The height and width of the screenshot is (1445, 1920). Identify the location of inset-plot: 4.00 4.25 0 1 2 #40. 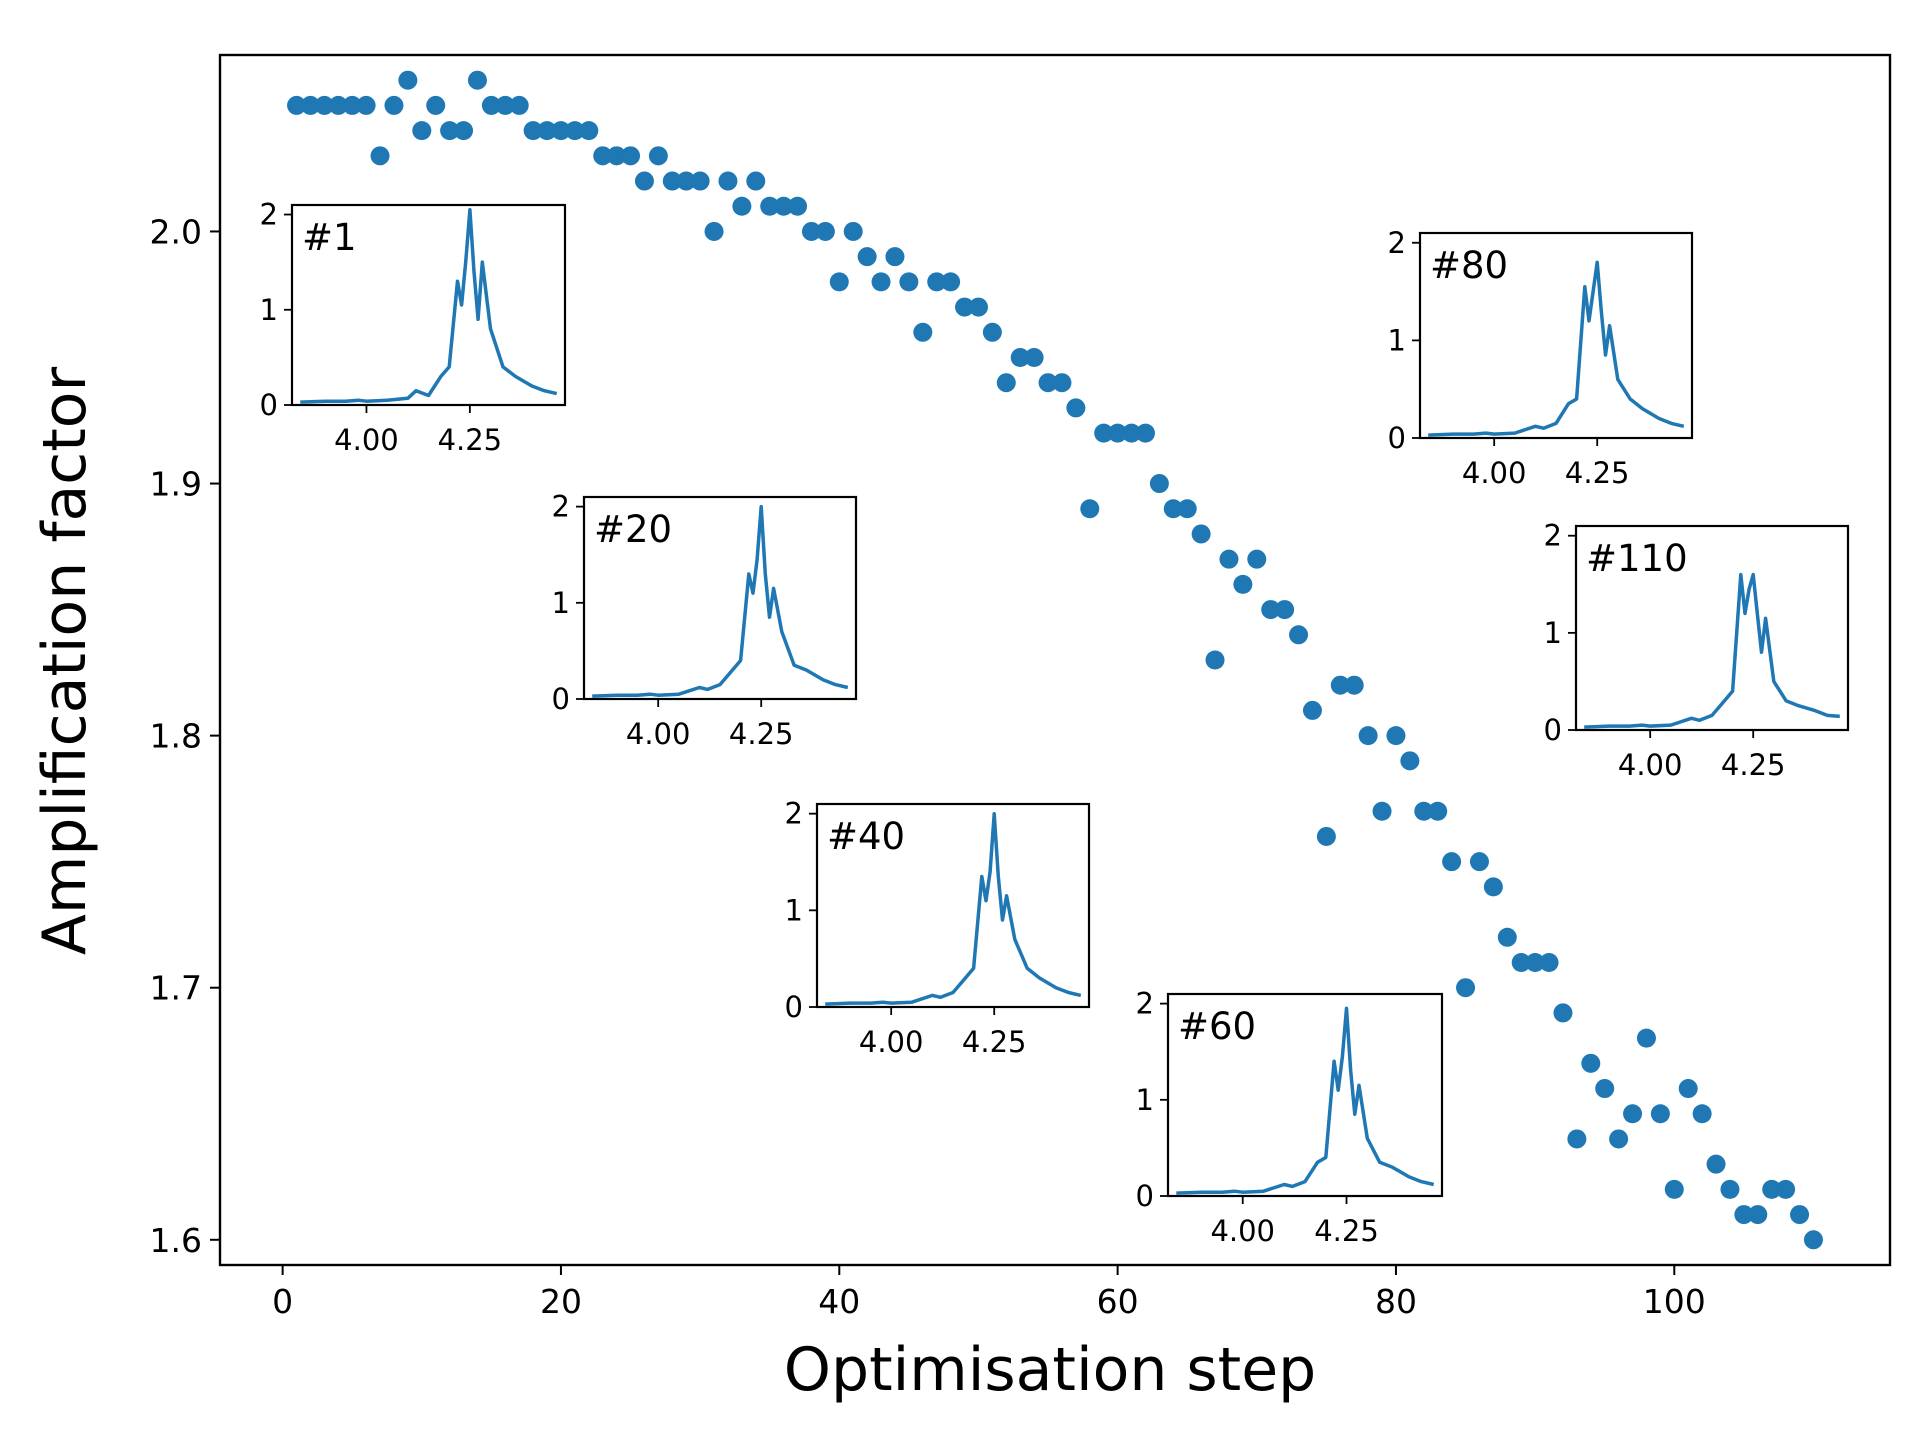
(938, 928).